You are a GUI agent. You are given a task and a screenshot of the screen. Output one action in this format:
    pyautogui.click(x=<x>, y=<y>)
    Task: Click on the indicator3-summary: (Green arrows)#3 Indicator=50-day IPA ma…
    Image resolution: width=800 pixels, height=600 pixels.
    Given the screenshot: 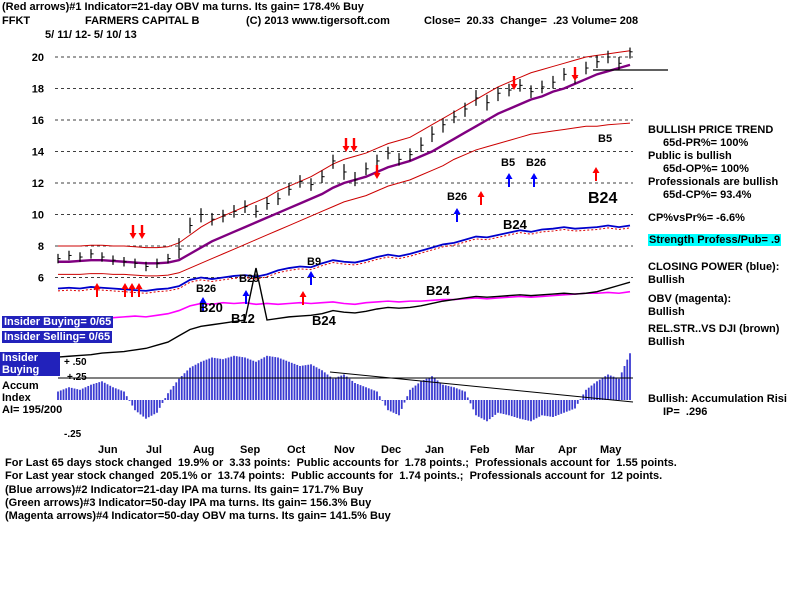 What is the action you would take?
    pyautogui.click(x=188, y=503)
    